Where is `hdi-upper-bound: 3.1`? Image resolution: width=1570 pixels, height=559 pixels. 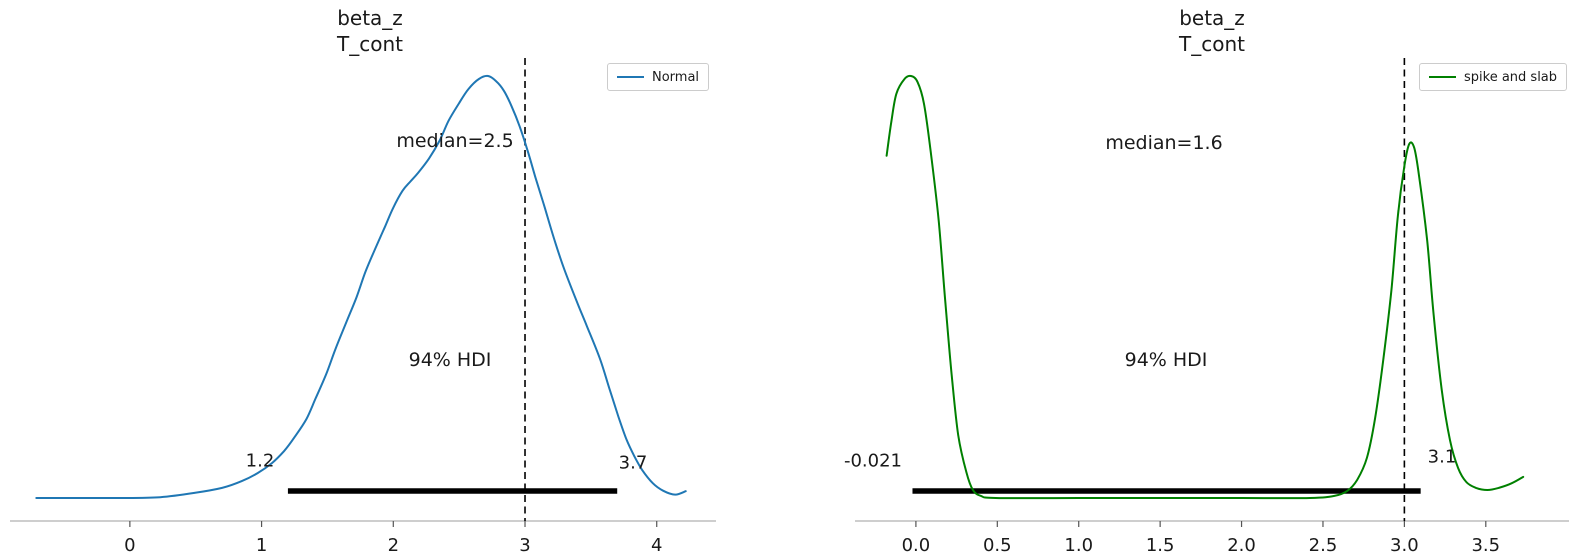
hdi-upper-bound: 3.1 is located at coordinates (1442, 457).